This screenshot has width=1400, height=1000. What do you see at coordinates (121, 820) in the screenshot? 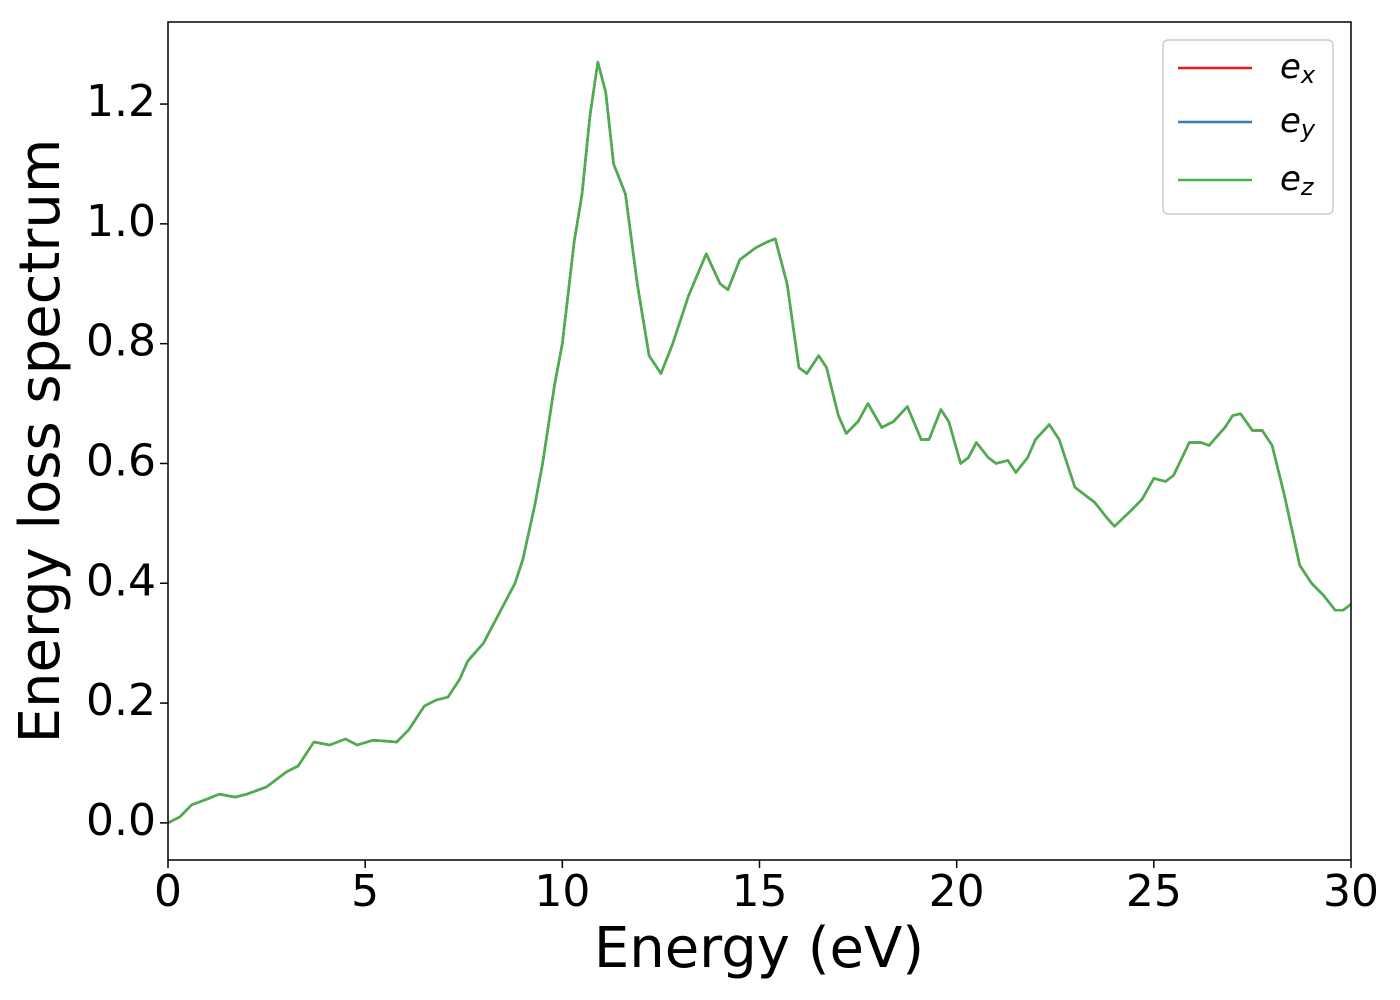
I see `y-tick-label: 0.0` at bounding box center [121, 820].